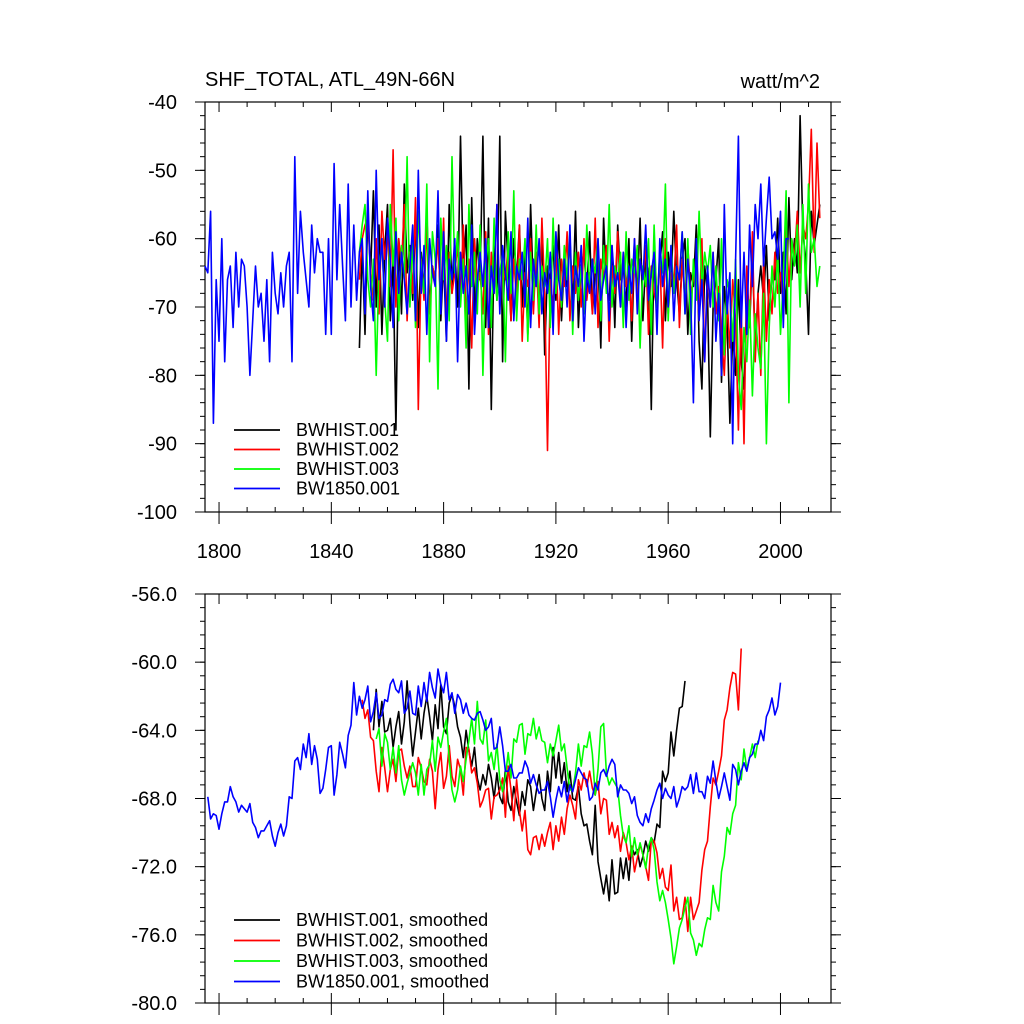 The image size is (1024, 1024). Describe the element at coordinates (392, 961) in the screenshot. I see `bottom-legend-label-3: BWHIST.003, smoothed` at that location.